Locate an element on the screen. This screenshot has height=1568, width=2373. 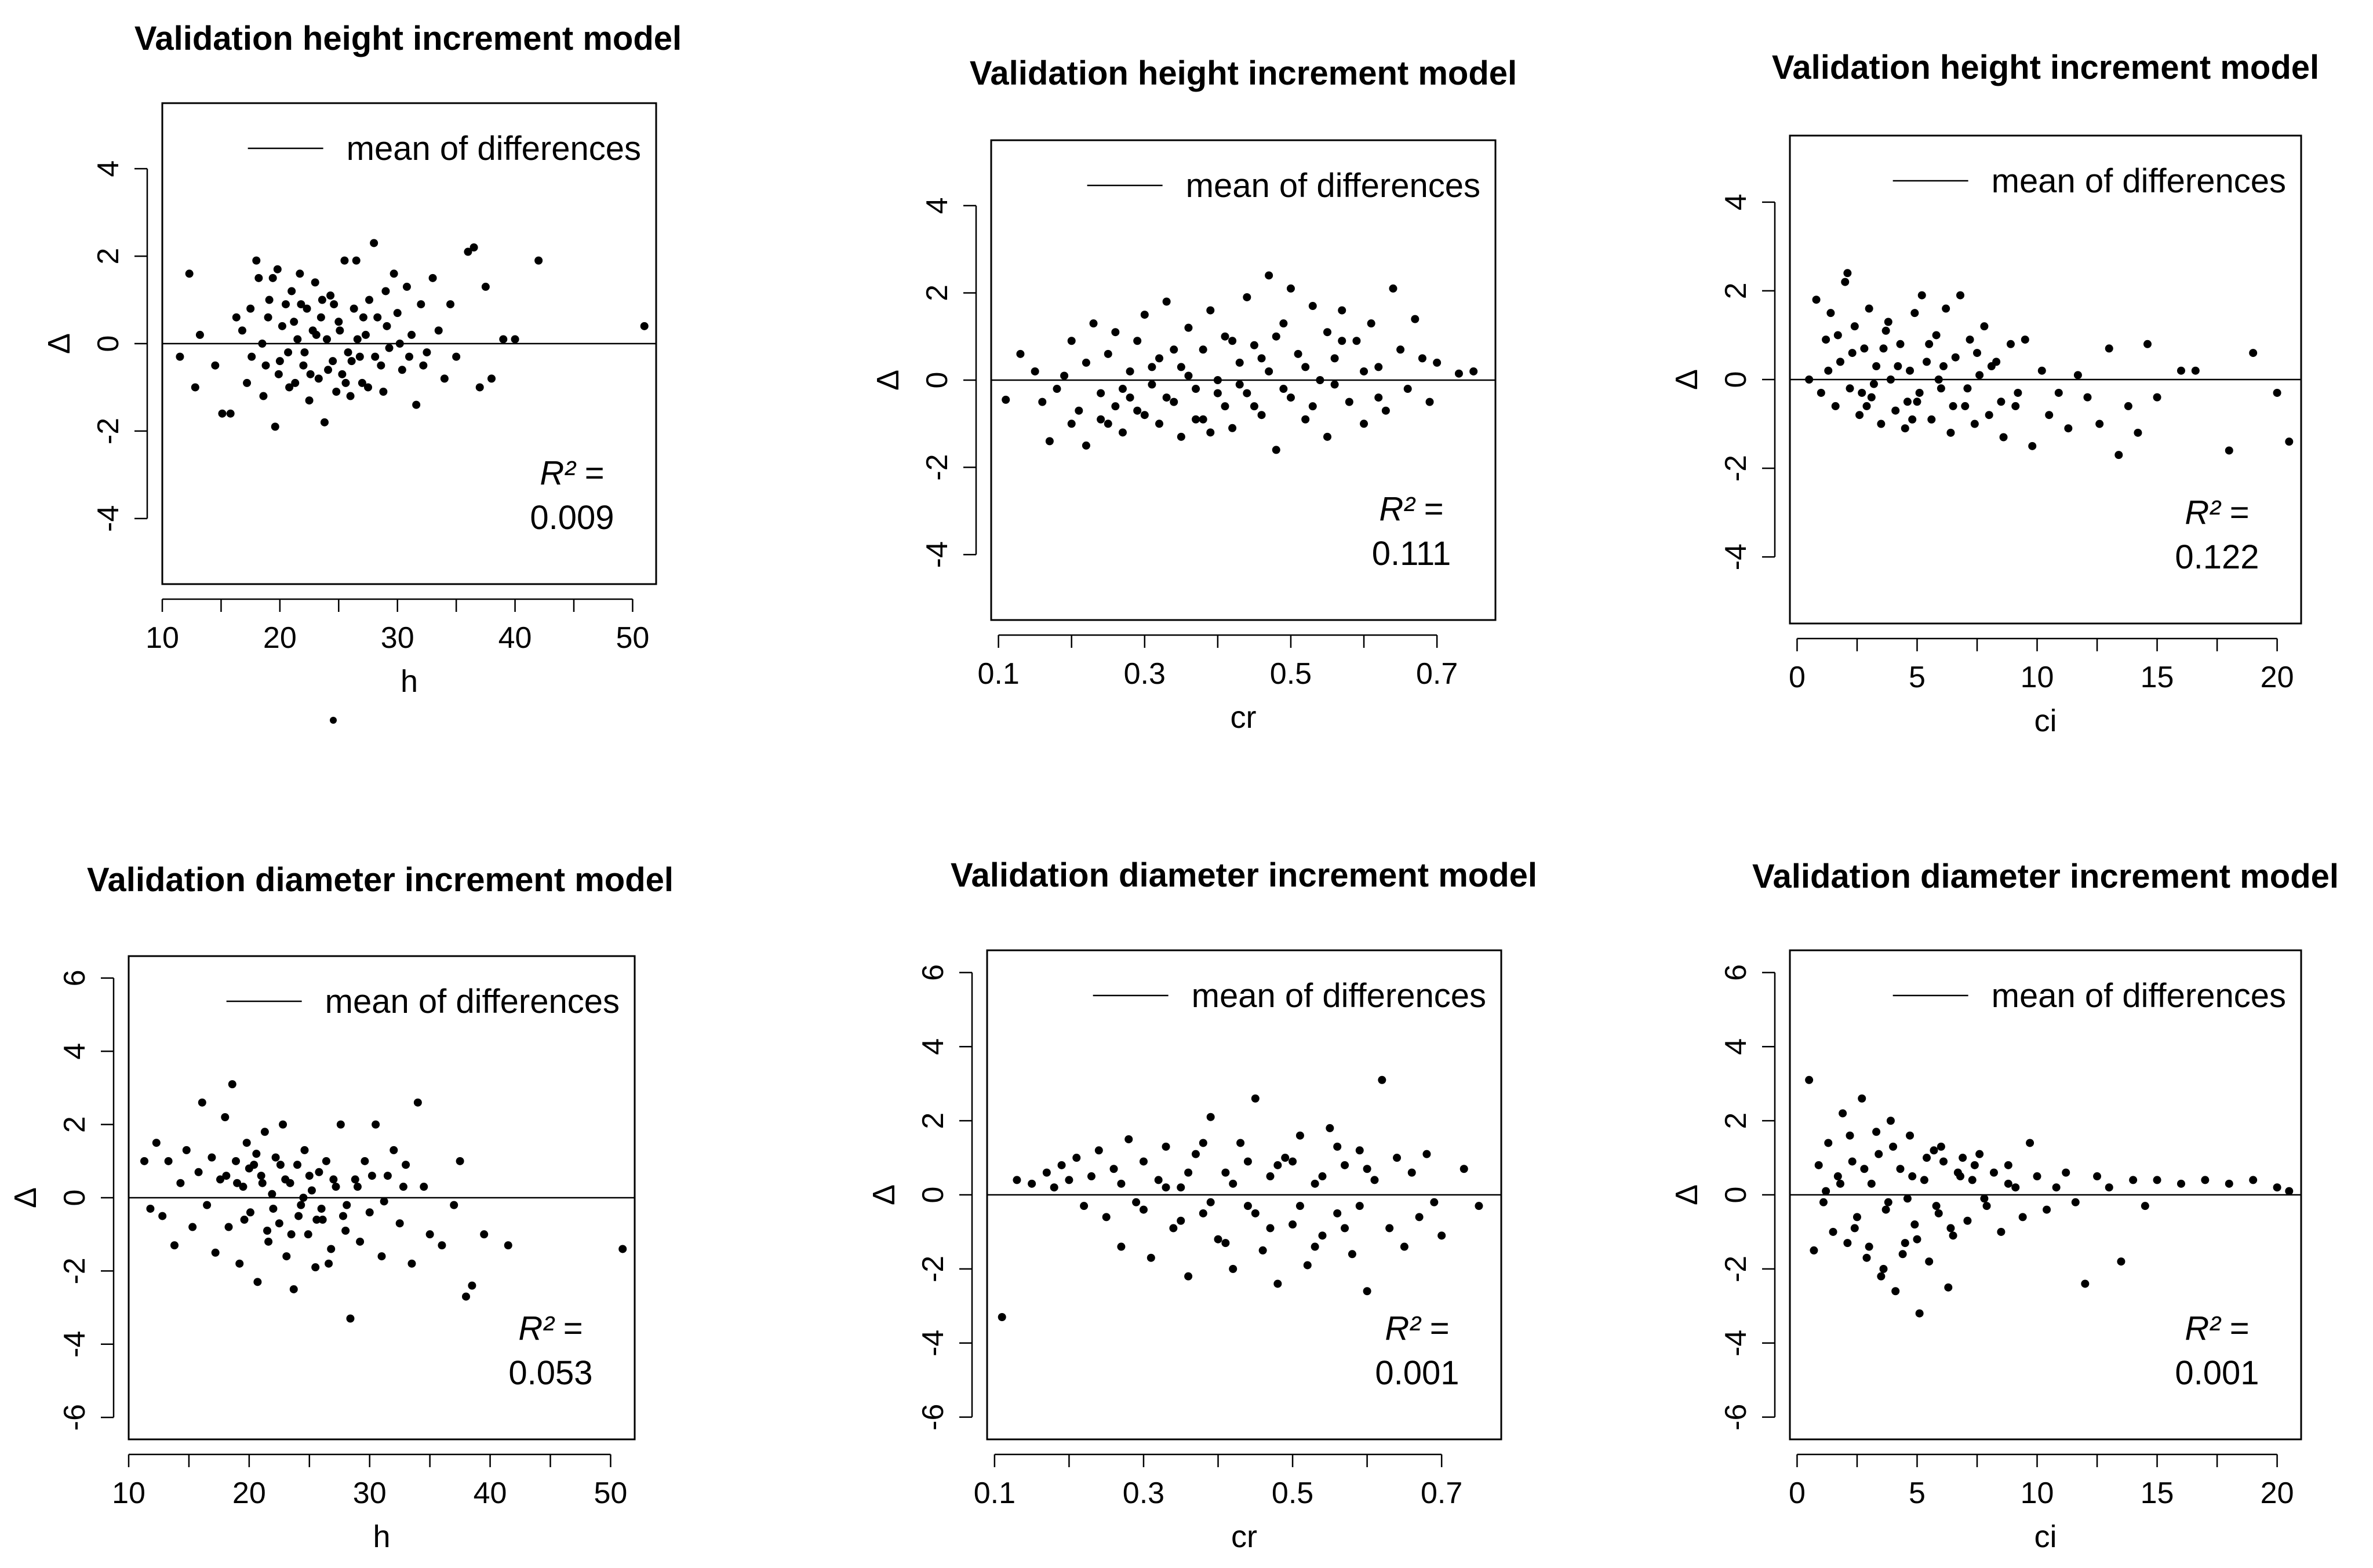
r2-value: 0.001 is located at coordinates (1417, 1373).